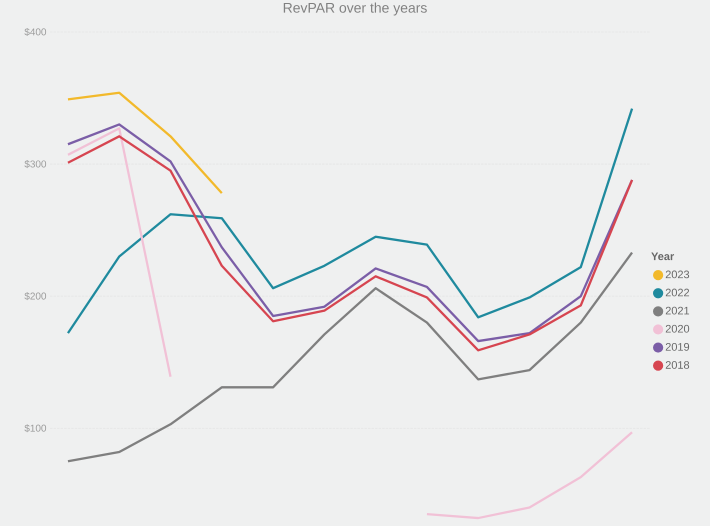  What do you see at coordinates (678, 328) in the screenshot?
I see `legend-label: 2020` at bounding box center [678, 328].